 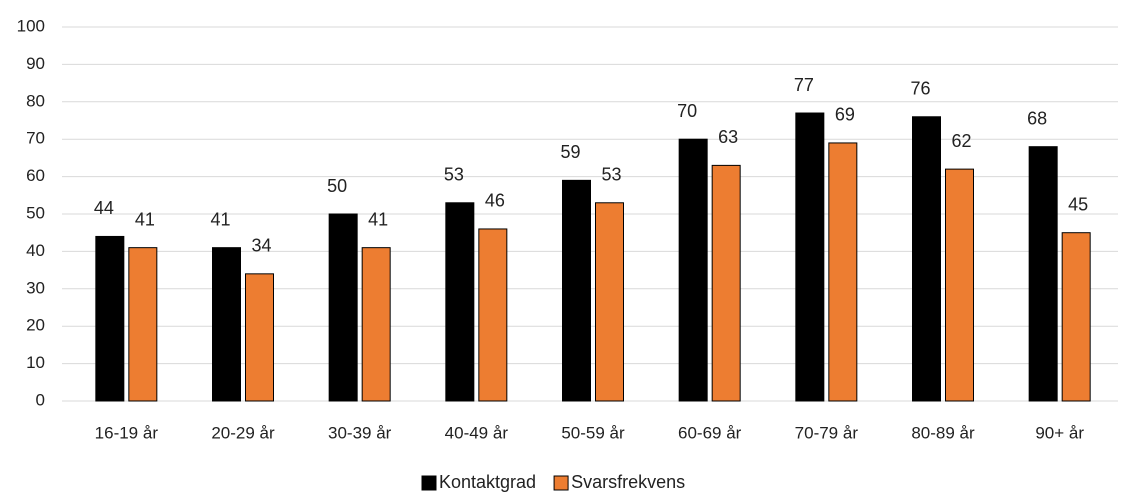 What do you see at coordinates (35, 212) in the screenshot?
I see `y-tick-label: 50` at bounding box center [35, 212].